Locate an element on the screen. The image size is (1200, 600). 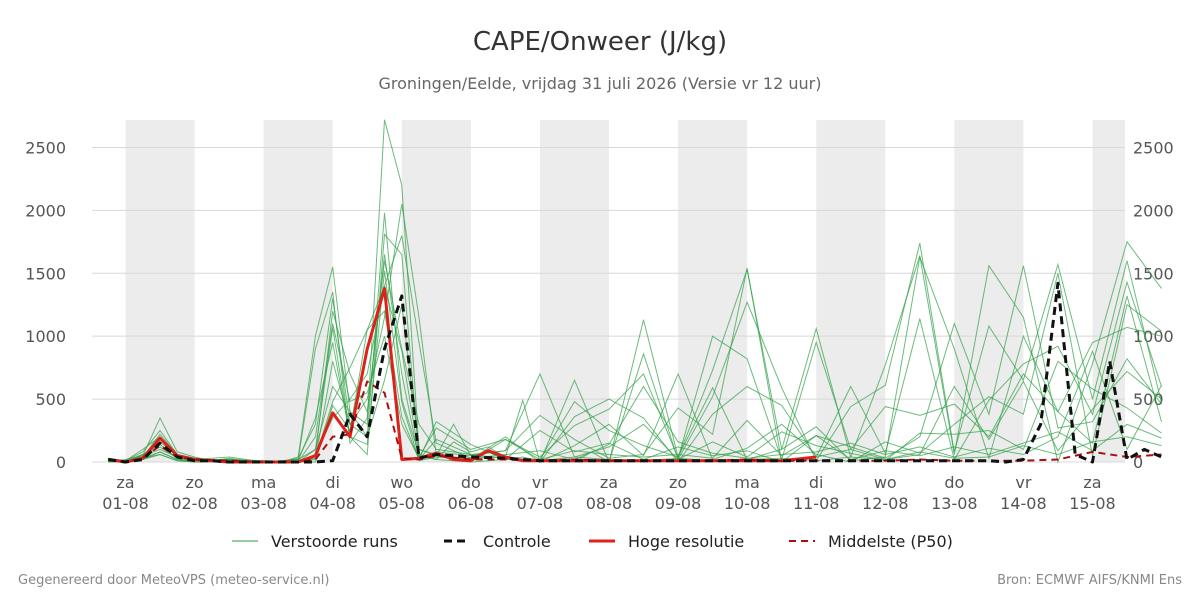
x-tick-date: 09-08 is located at coordinates (678, 503).